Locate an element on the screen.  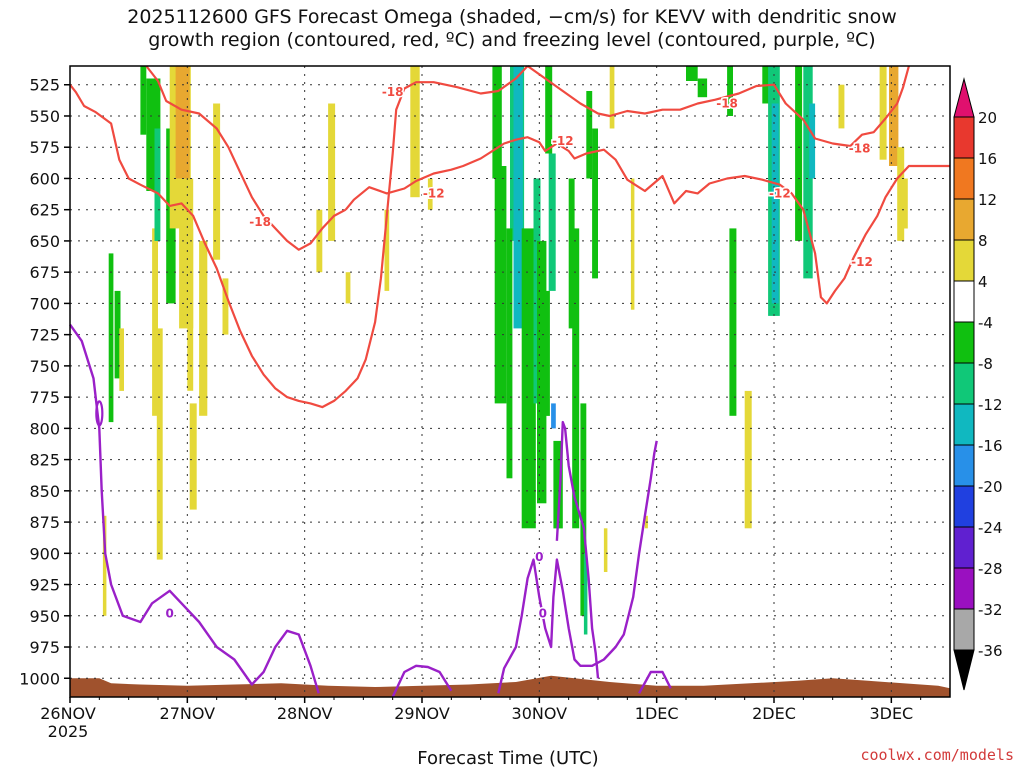
colorbar-label: 8 is located at coordinates (983, 241).